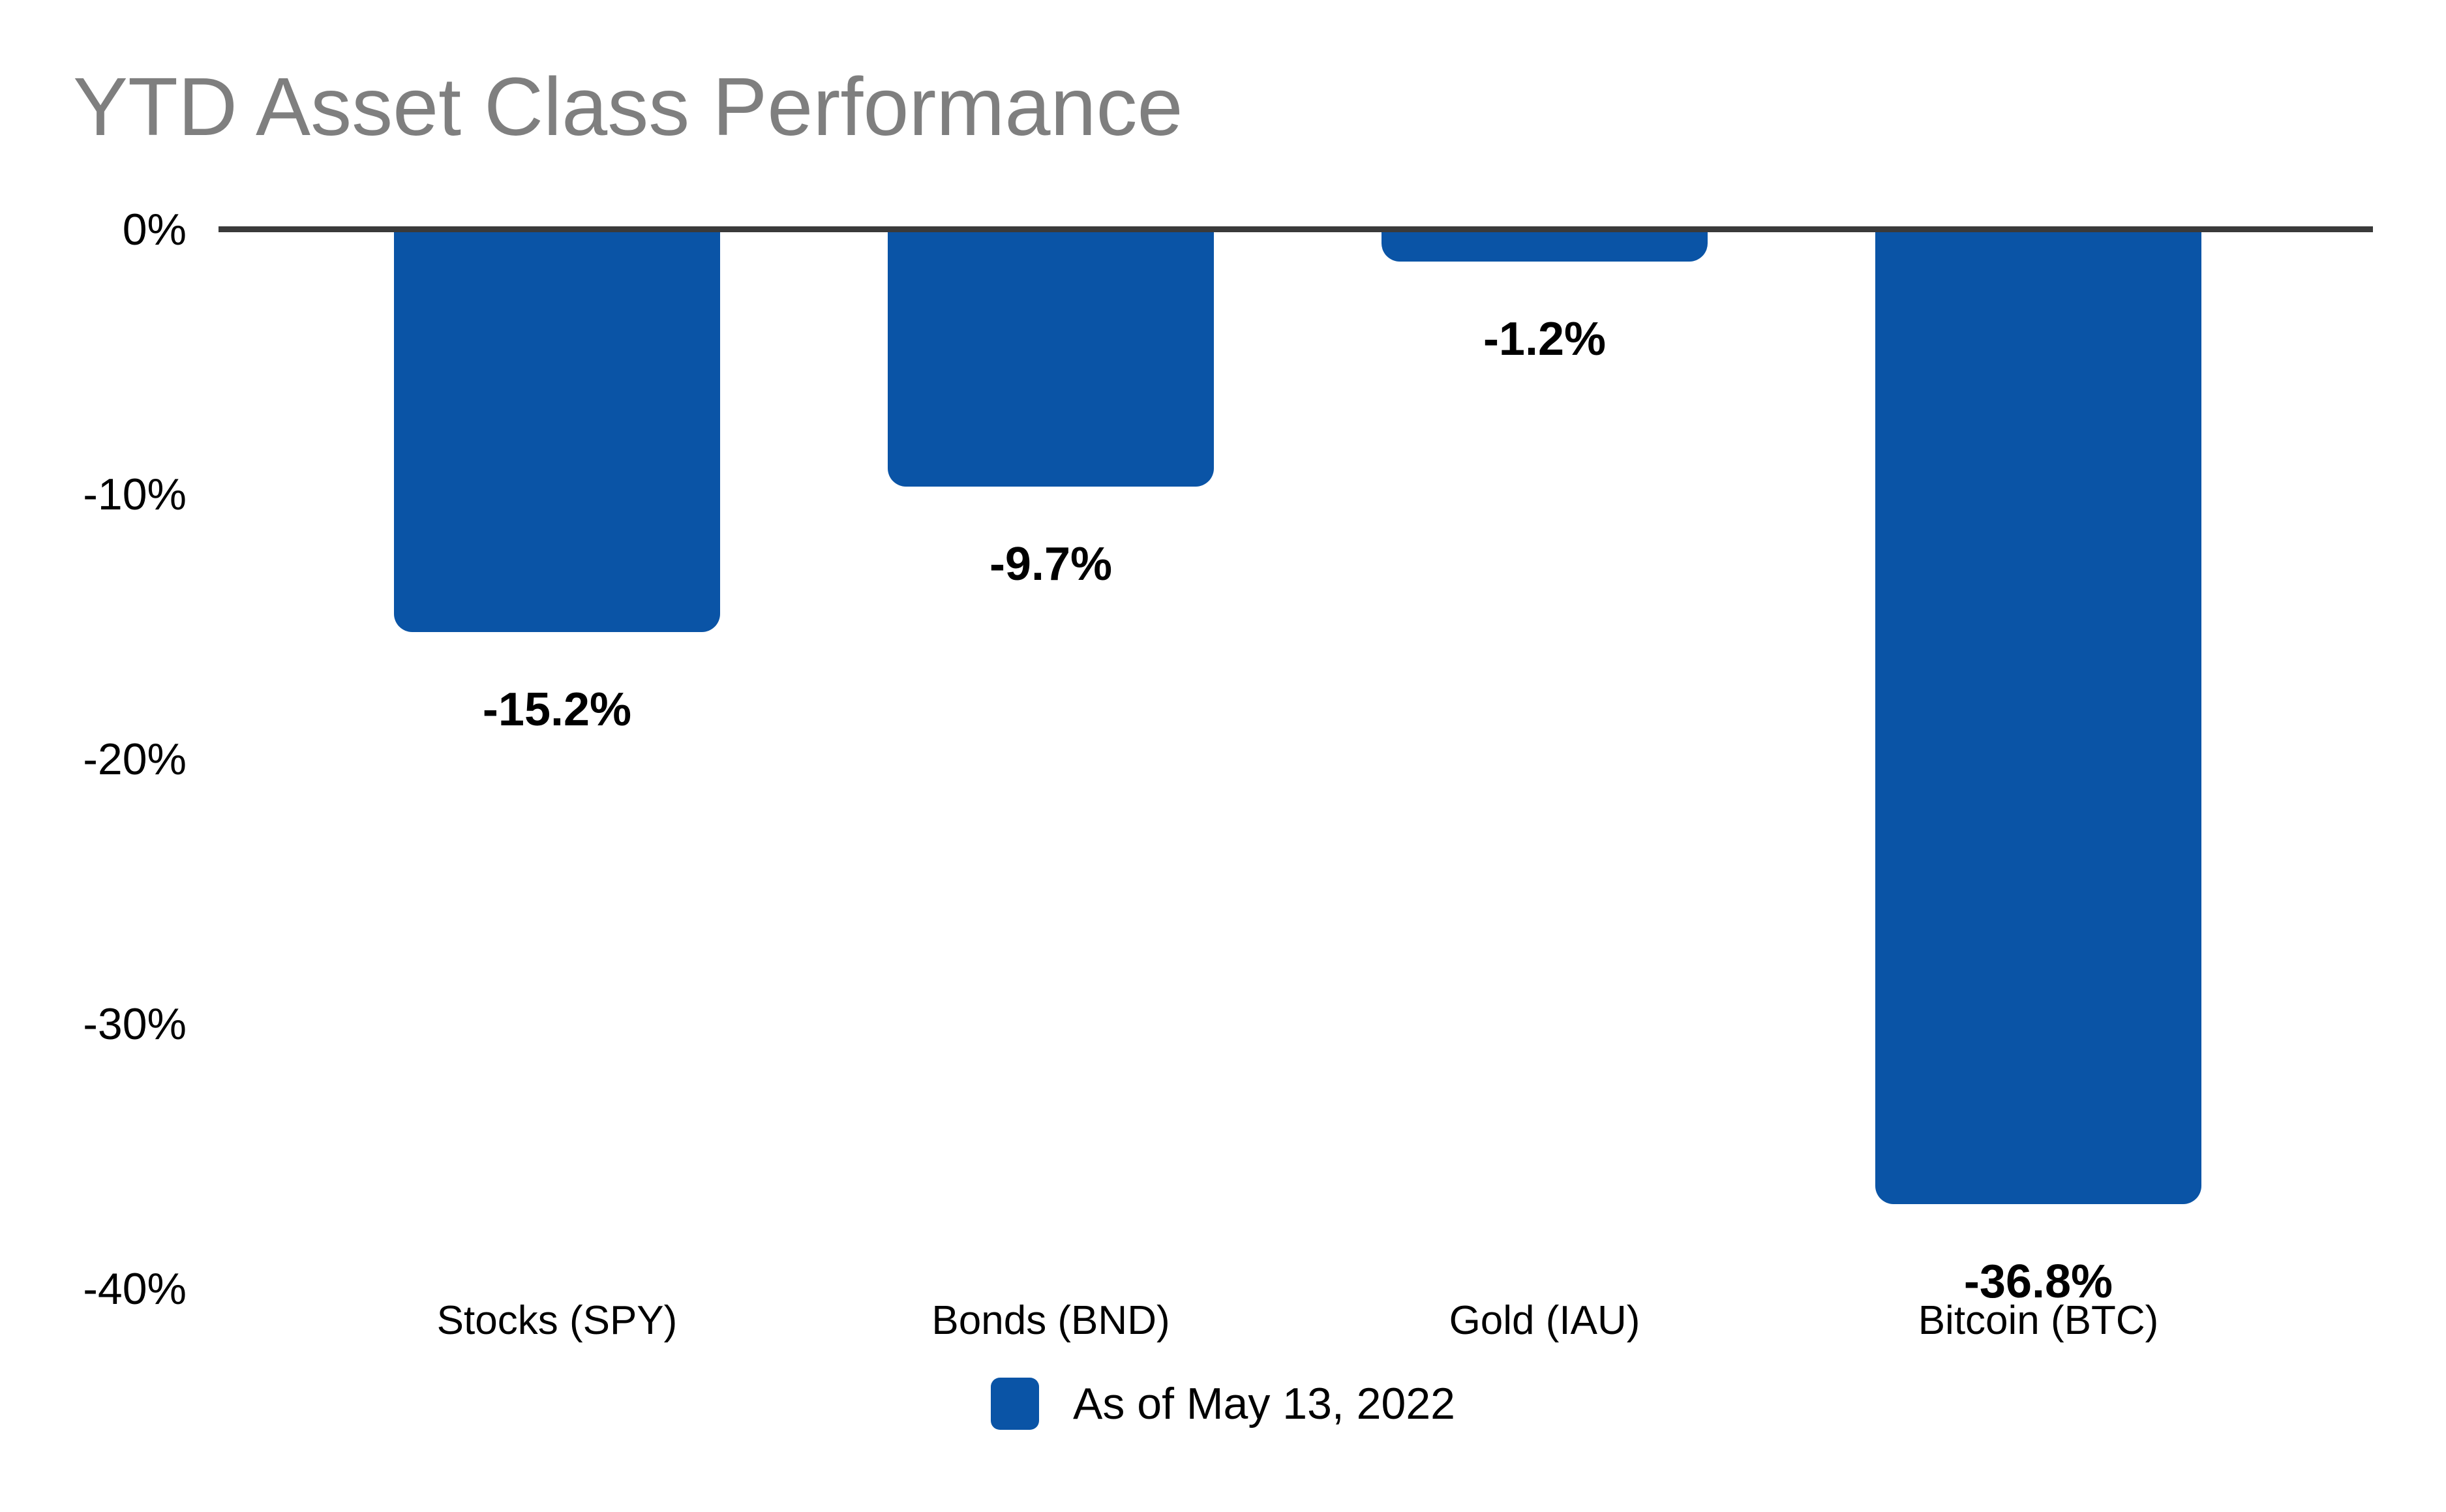 The image size is (2446, 1512). I want to click on legend-swatch-icon, so click(1016, 1404).